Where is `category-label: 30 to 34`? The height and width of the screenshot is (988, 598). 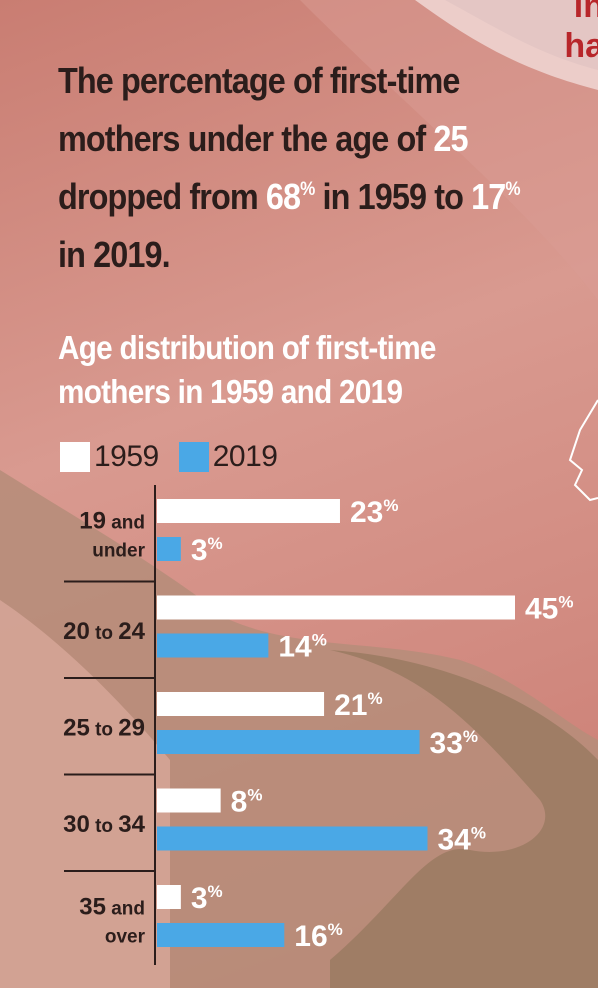 category-label: 30 to 34 is located at coordinates (104, 824).